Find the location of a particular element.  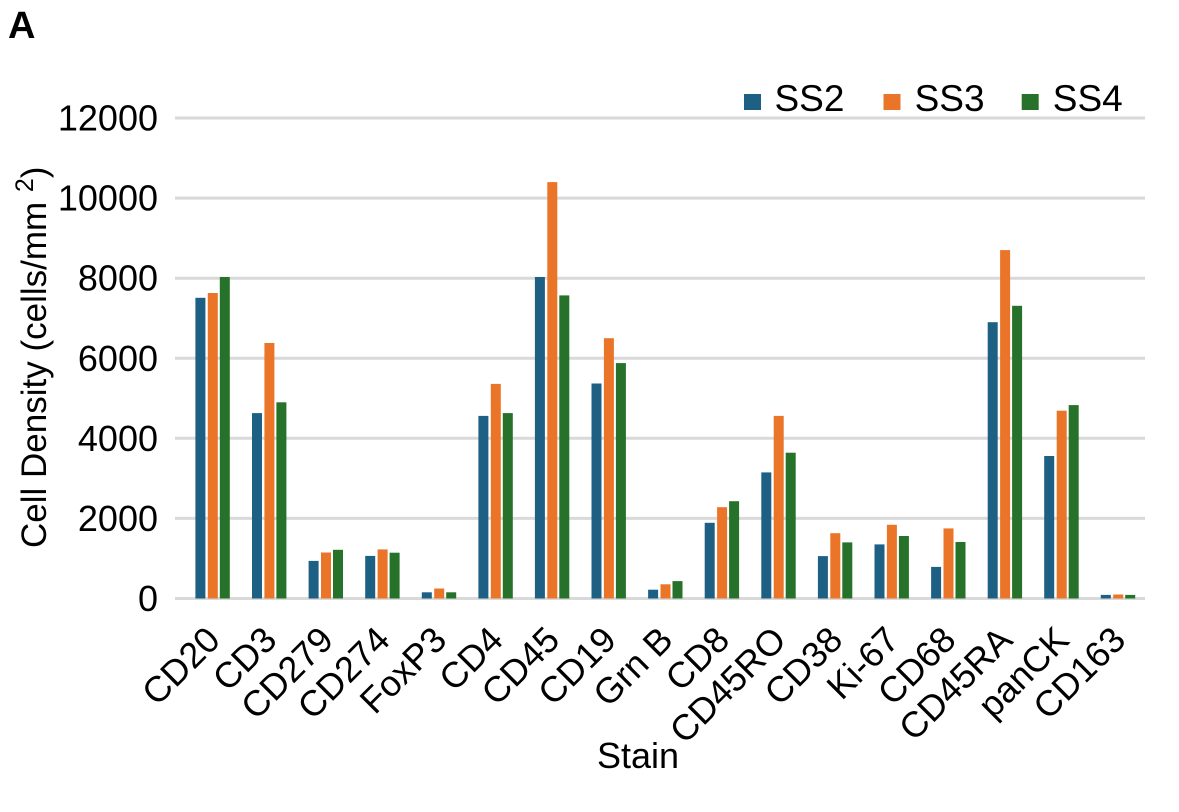

svg-text: 6000 is located at coordinates (118, 358).